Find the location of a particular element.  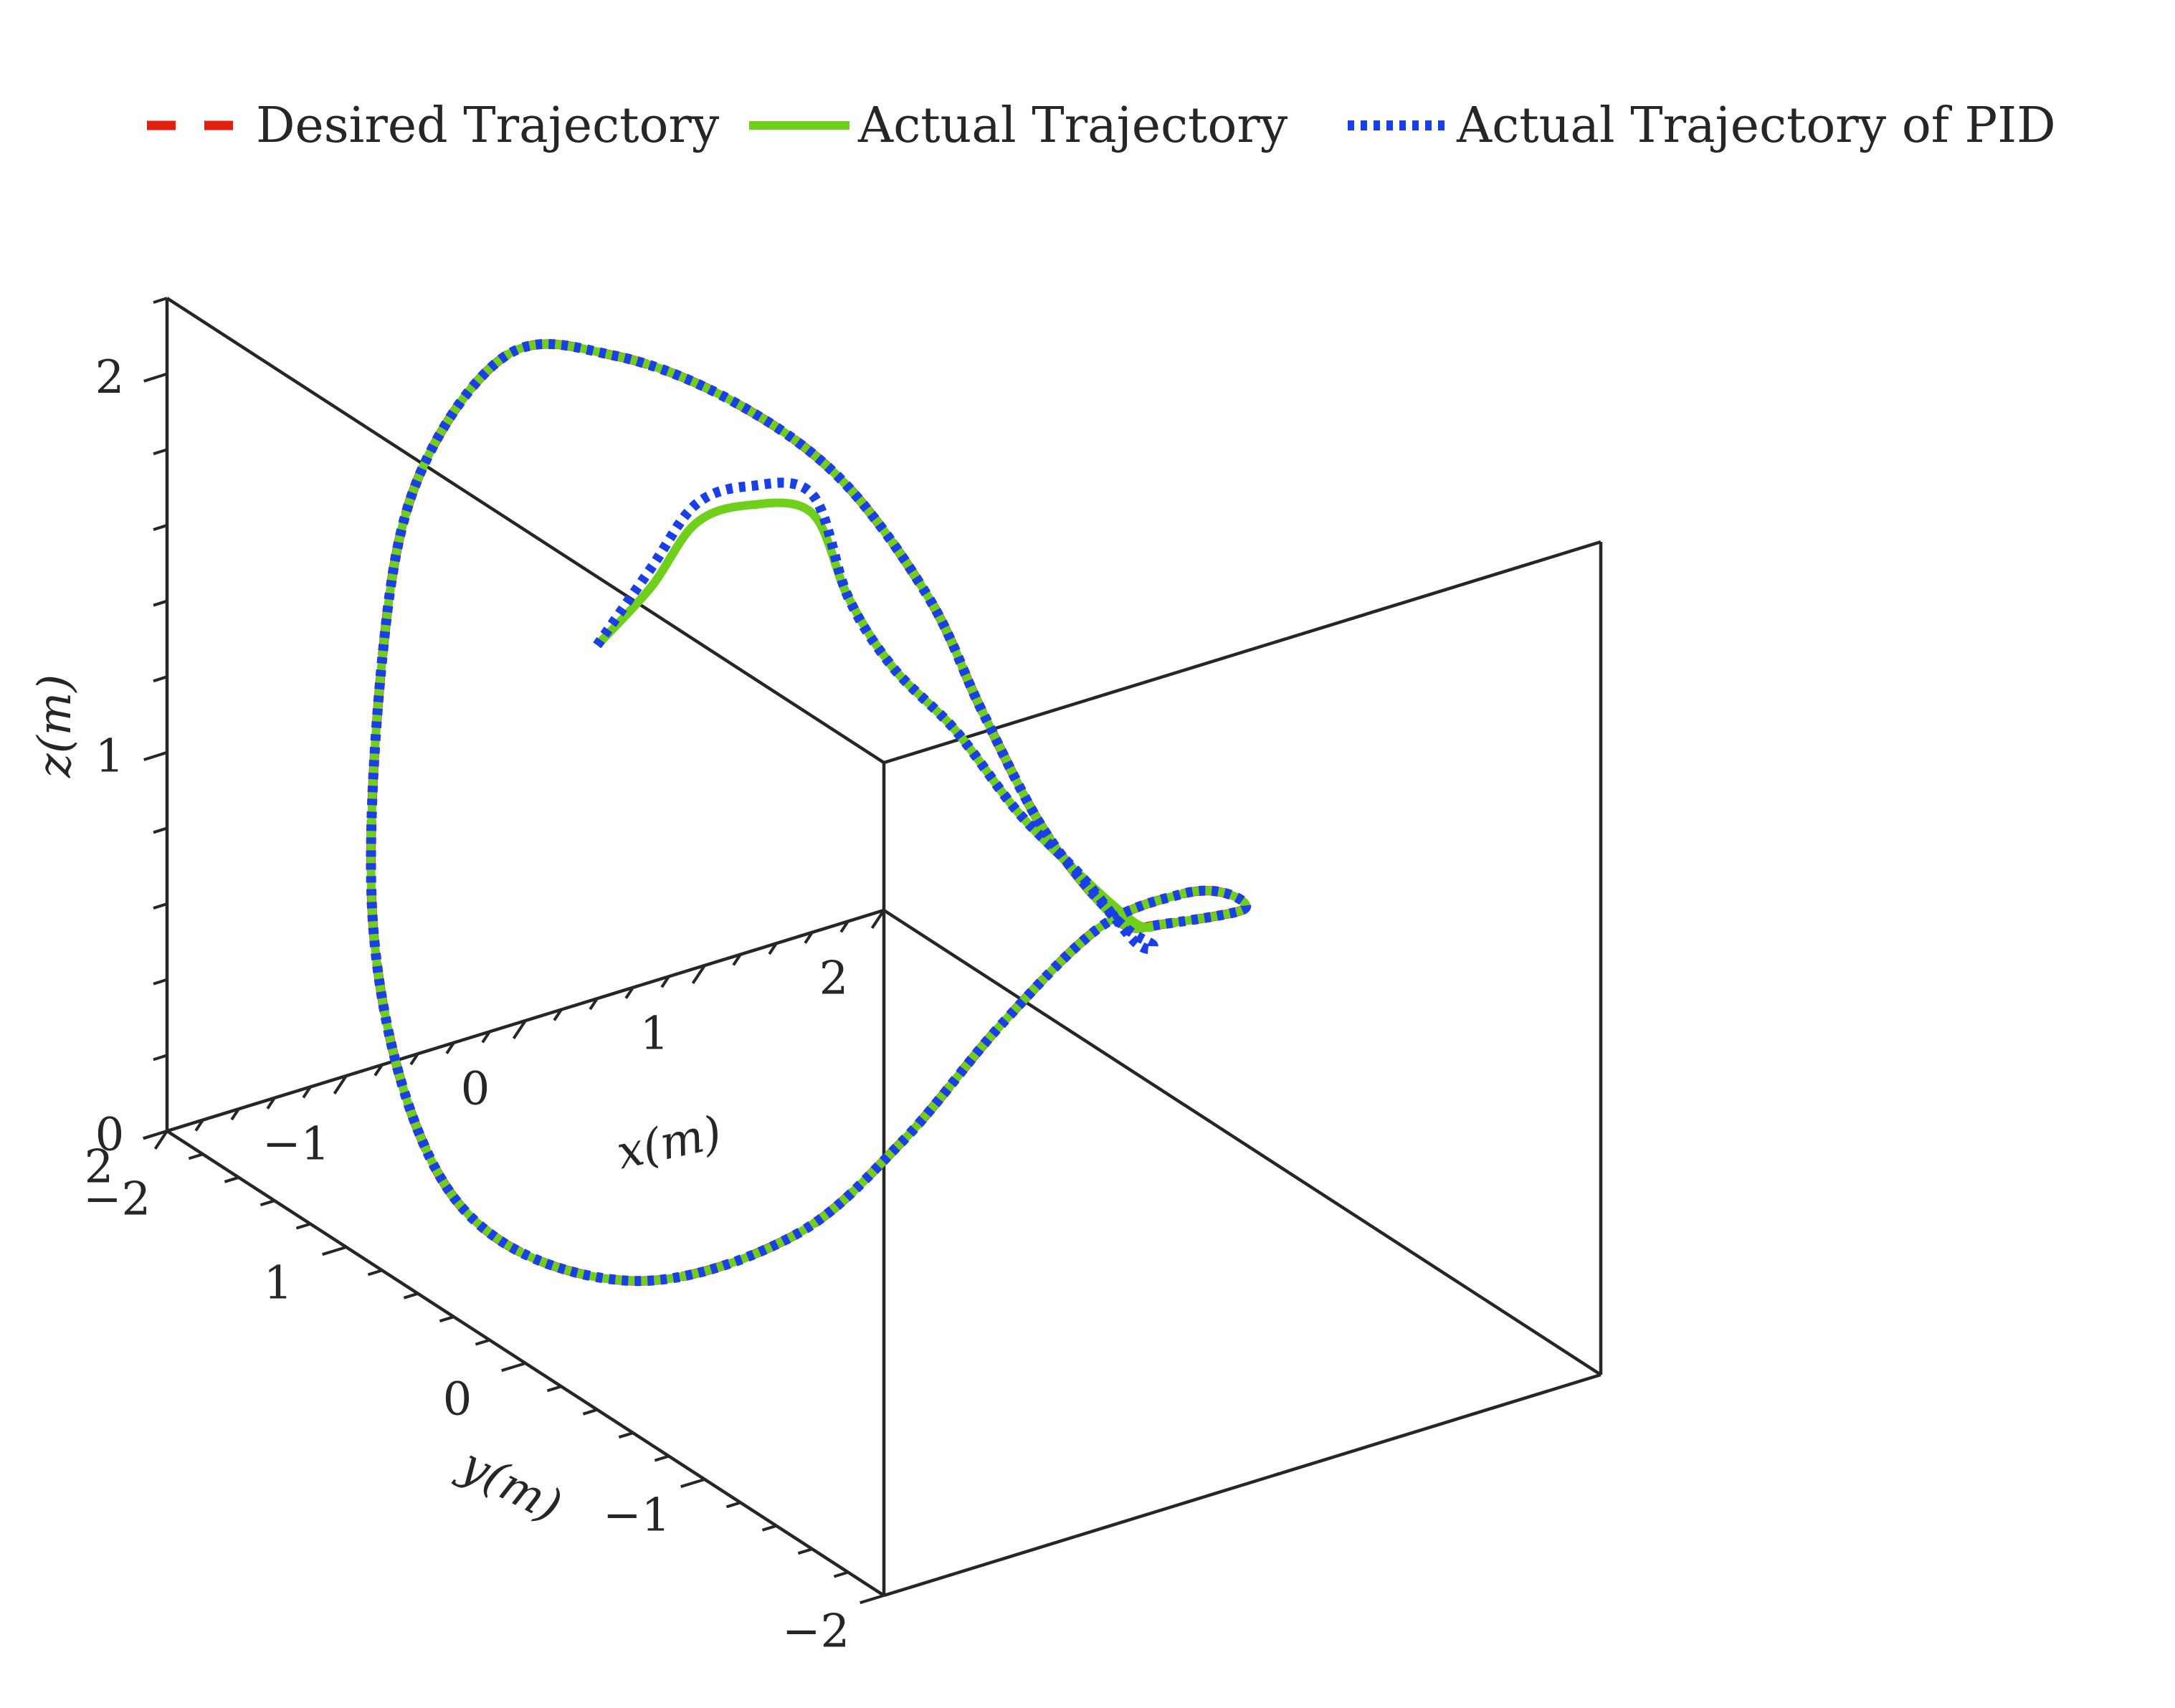

z-tick-label: 0 is located at coordinates (110, 1135).